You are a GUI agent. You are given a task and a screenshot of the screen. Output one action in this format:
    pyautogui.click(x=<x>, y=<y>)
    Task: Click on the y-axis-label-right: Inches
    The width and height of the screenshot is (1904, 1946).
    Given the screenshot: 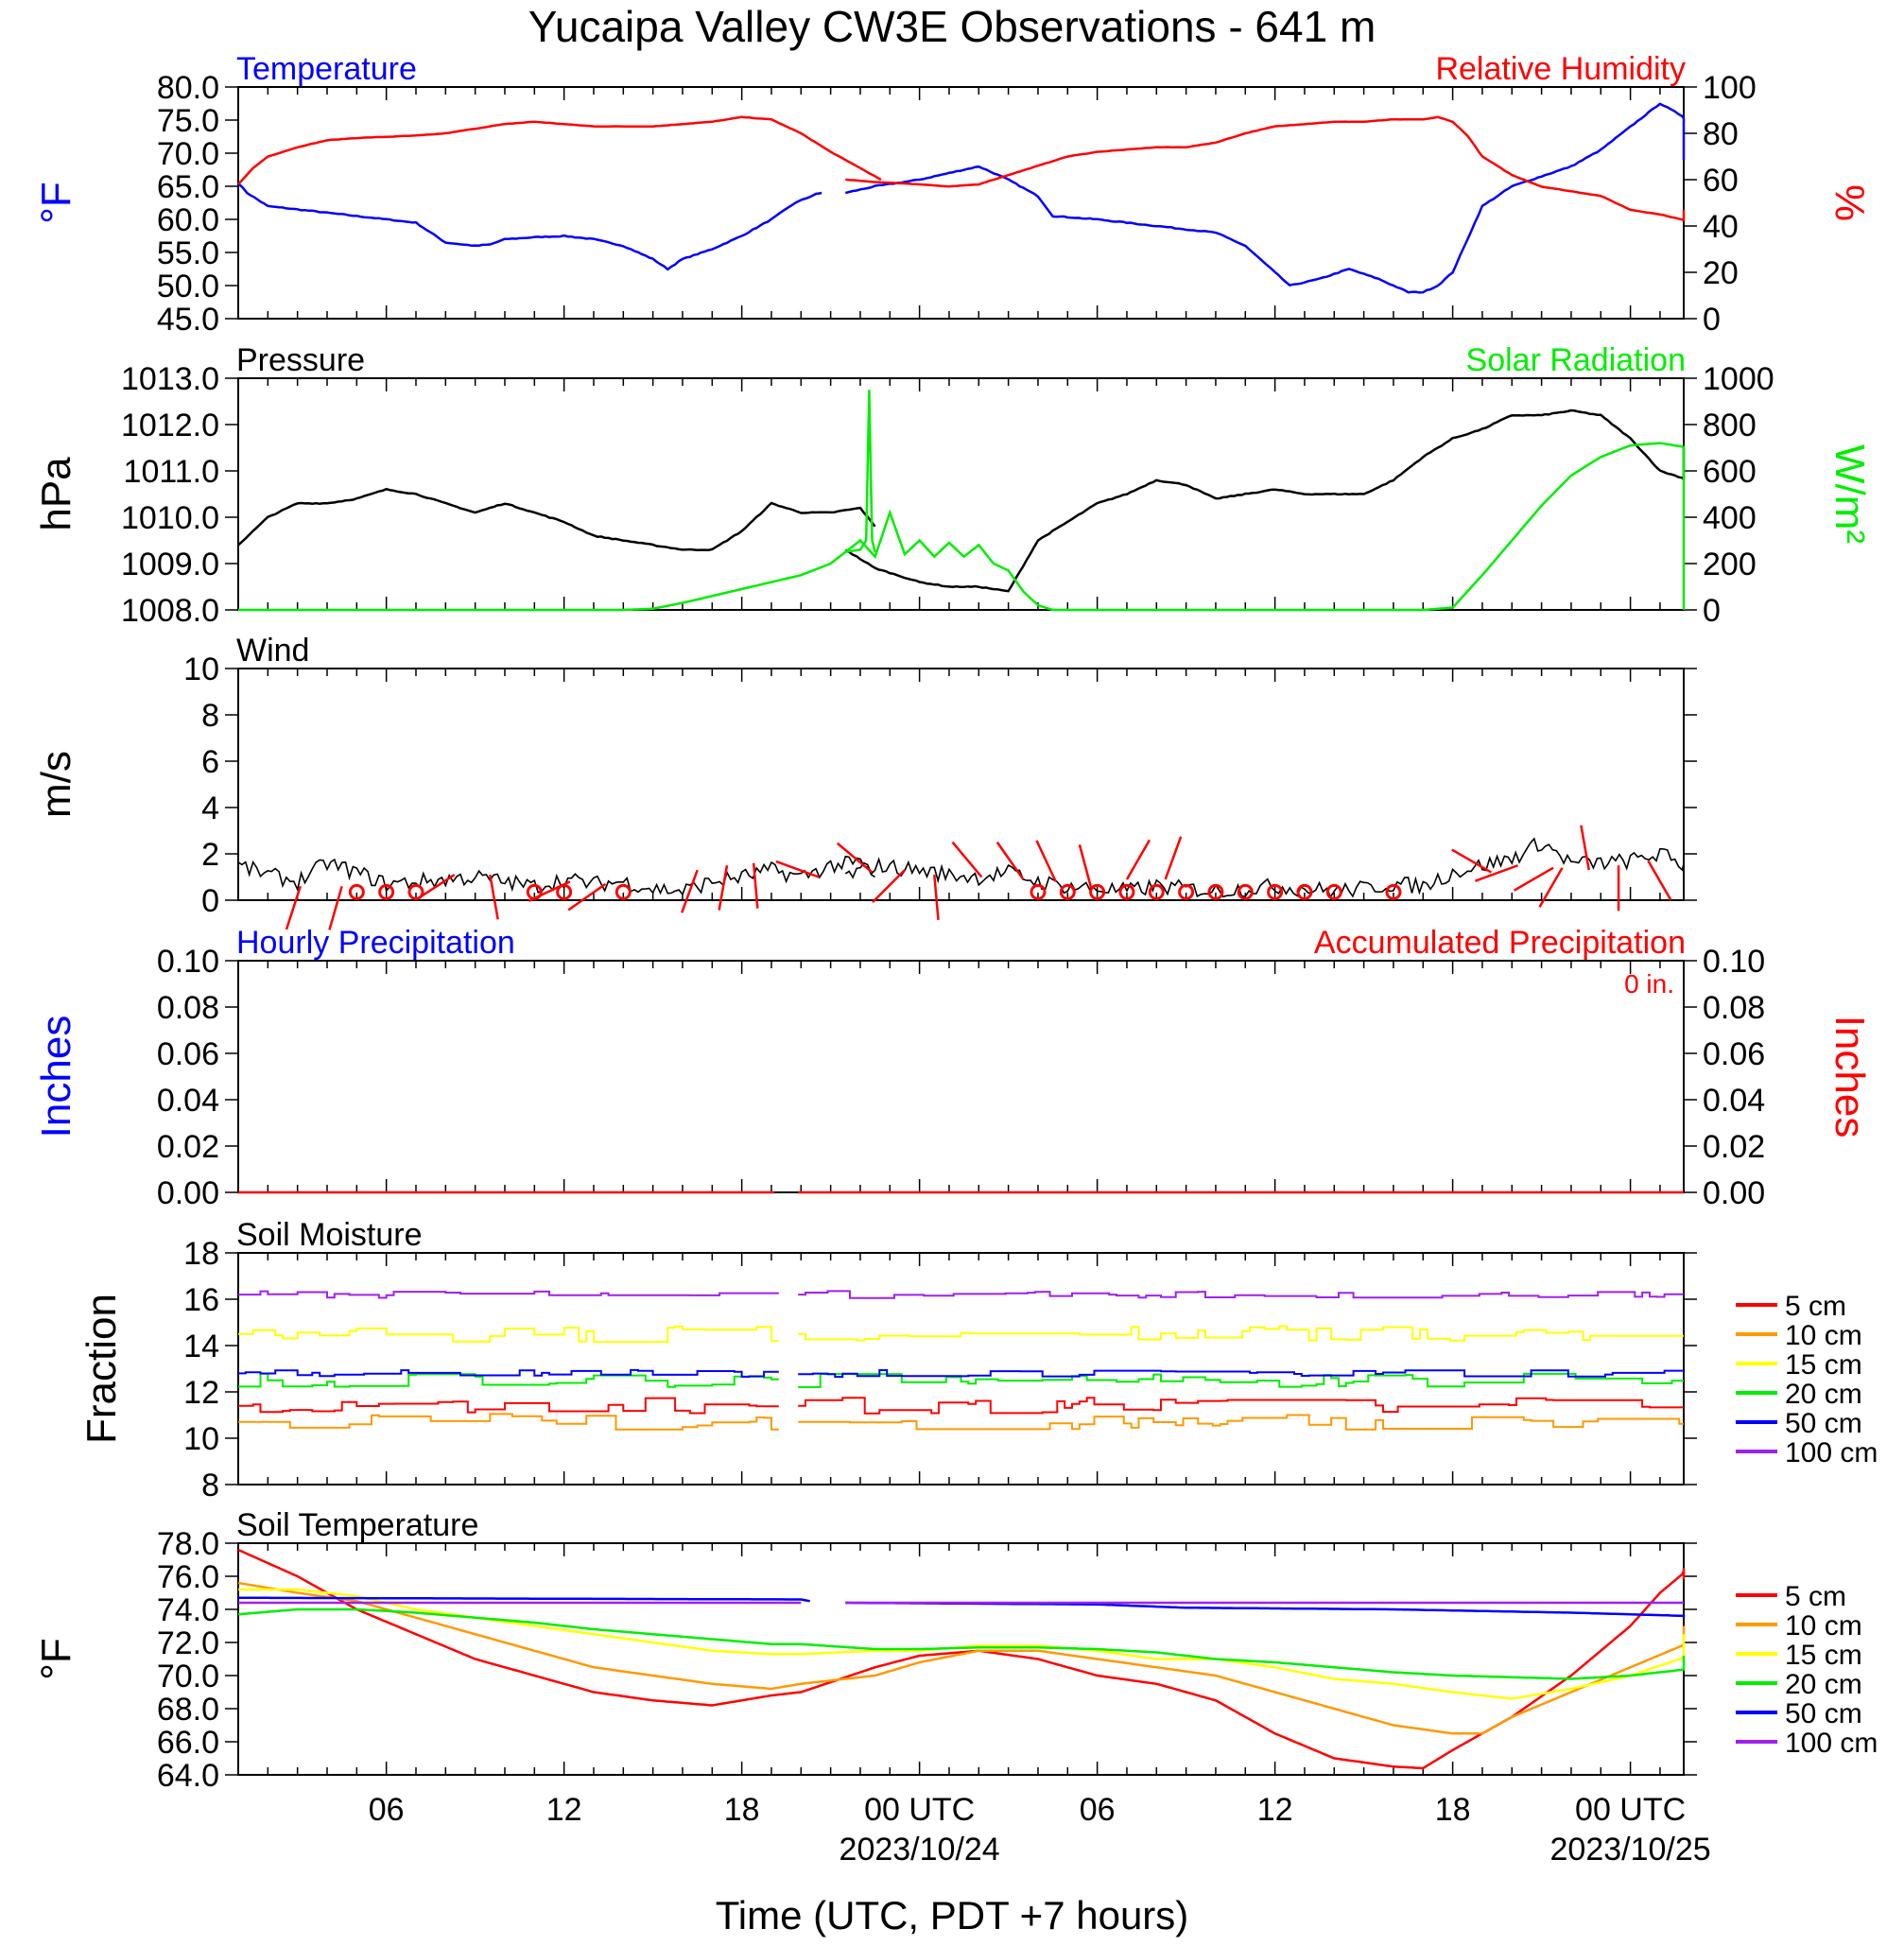 What is the action you would take?
    pyautogui.click(x=1850, y=1077)
    